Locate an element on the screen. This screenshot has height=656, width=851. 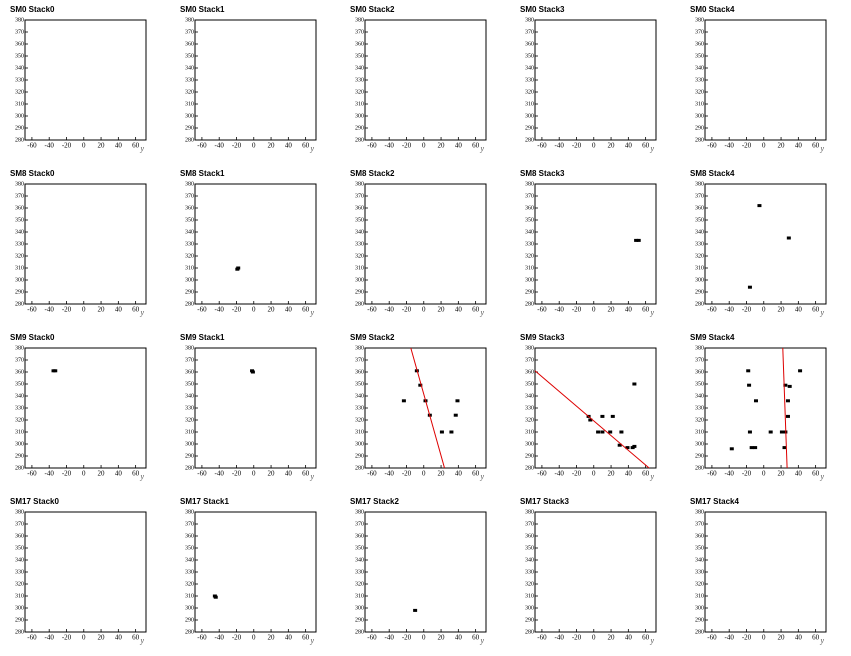
panel-title: SM9 Stack1 is located at coordinates (202, 337).